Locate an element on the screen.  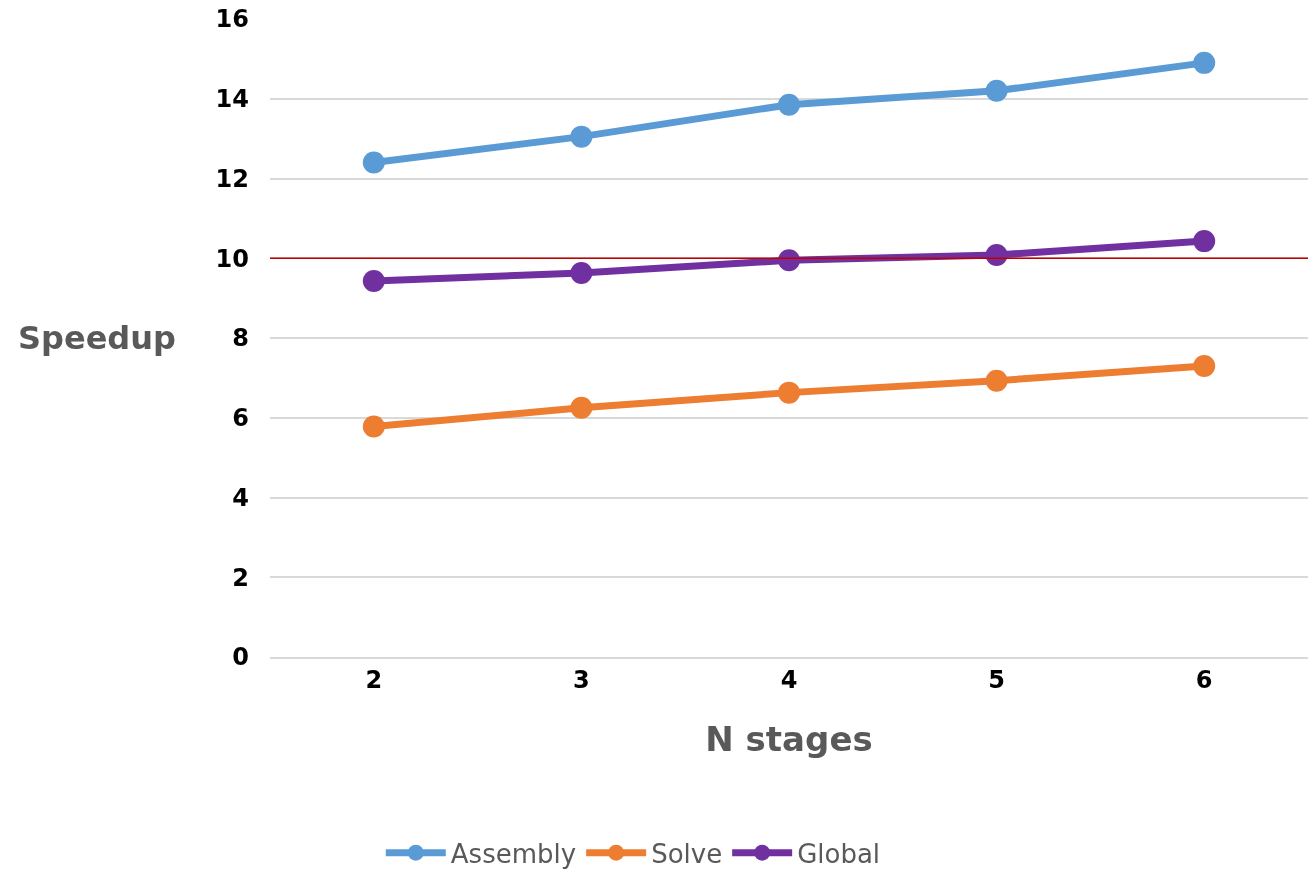
legend-label: Solve is located at coordinates (687, 853).